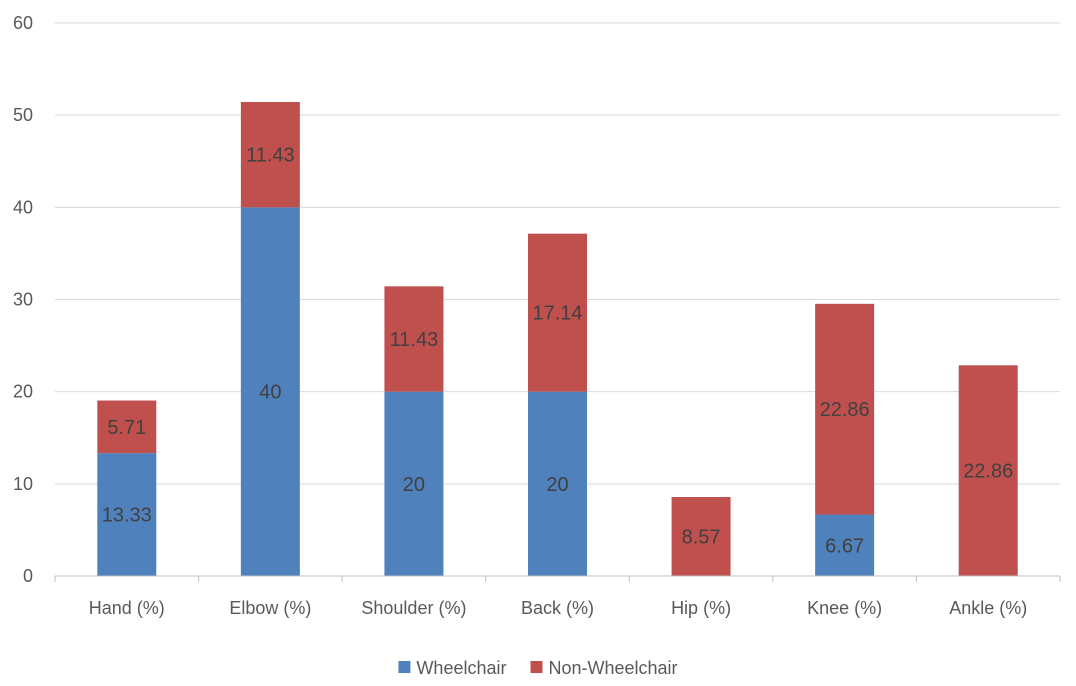 The image size is (1076, 686). What do you see at coordinates (557, 608) in the screenshot?
I see `x-tick-label: Back (%)` at bounding box center [557, 608].